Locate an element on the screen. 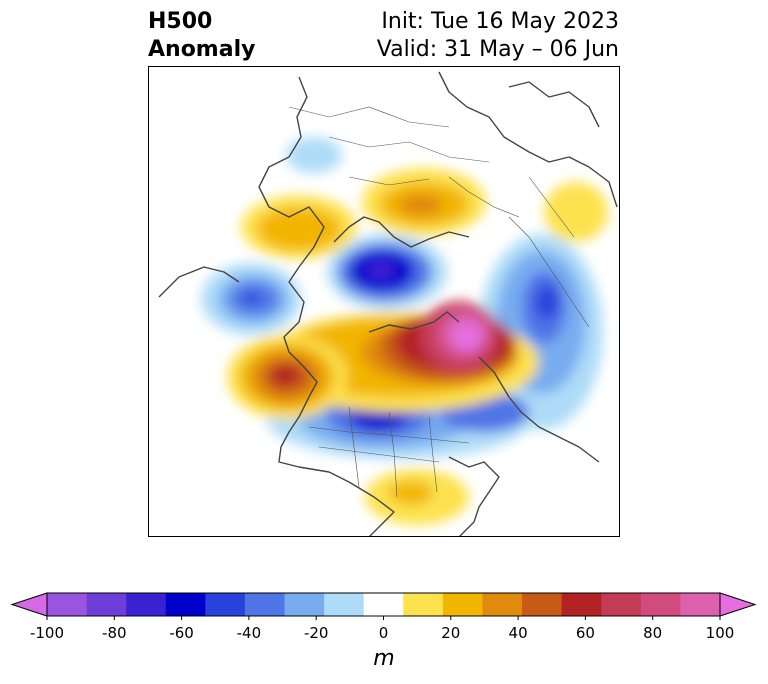  colorbar-tick-label: -20 is located at coordinates (316, 633).